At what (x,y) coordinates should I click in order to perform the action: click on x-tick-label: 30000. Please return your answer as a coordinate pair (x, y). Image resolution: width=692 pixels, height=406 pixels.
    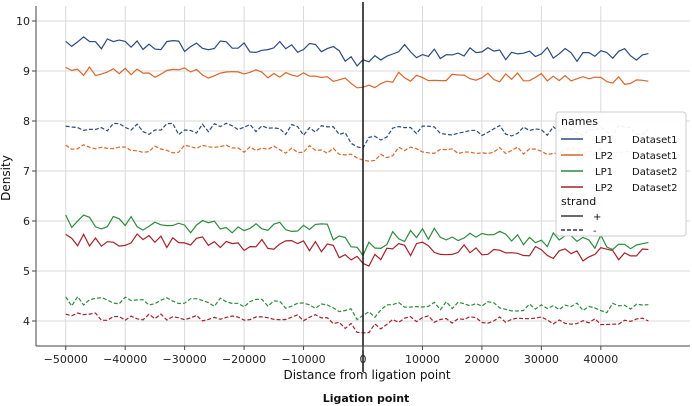
    Looking at the image, I should click on (541, 359).